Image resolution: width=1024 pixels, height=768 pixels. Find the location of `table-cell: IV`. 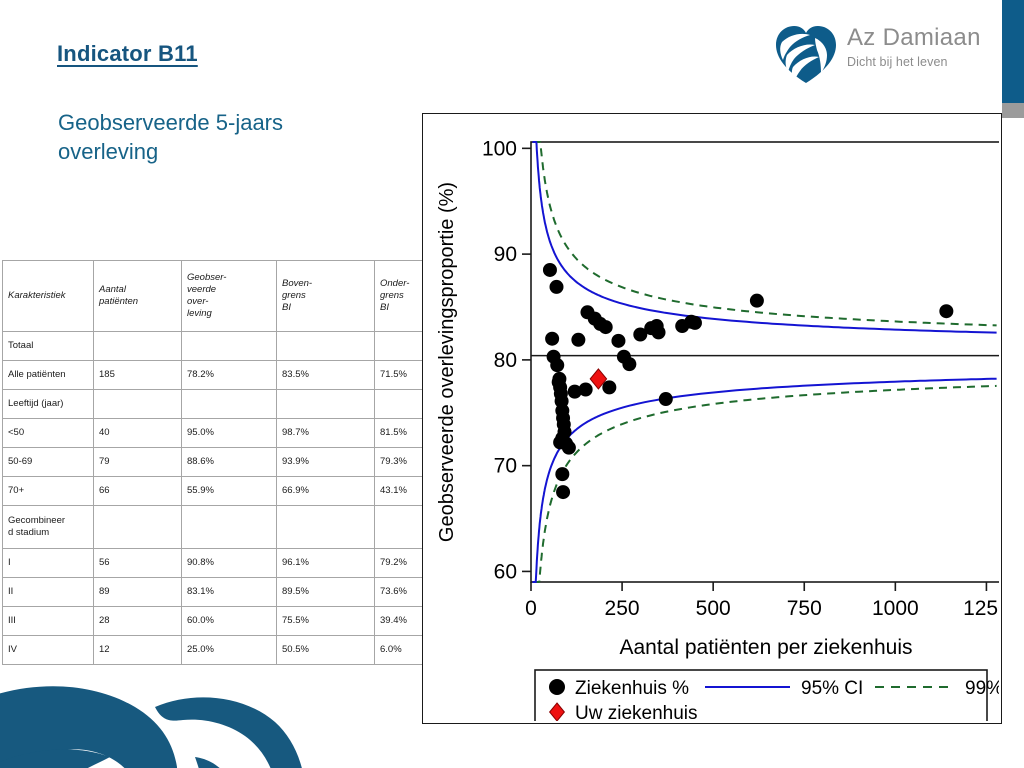

table-cell: IV is located at coordinates (48, 650).